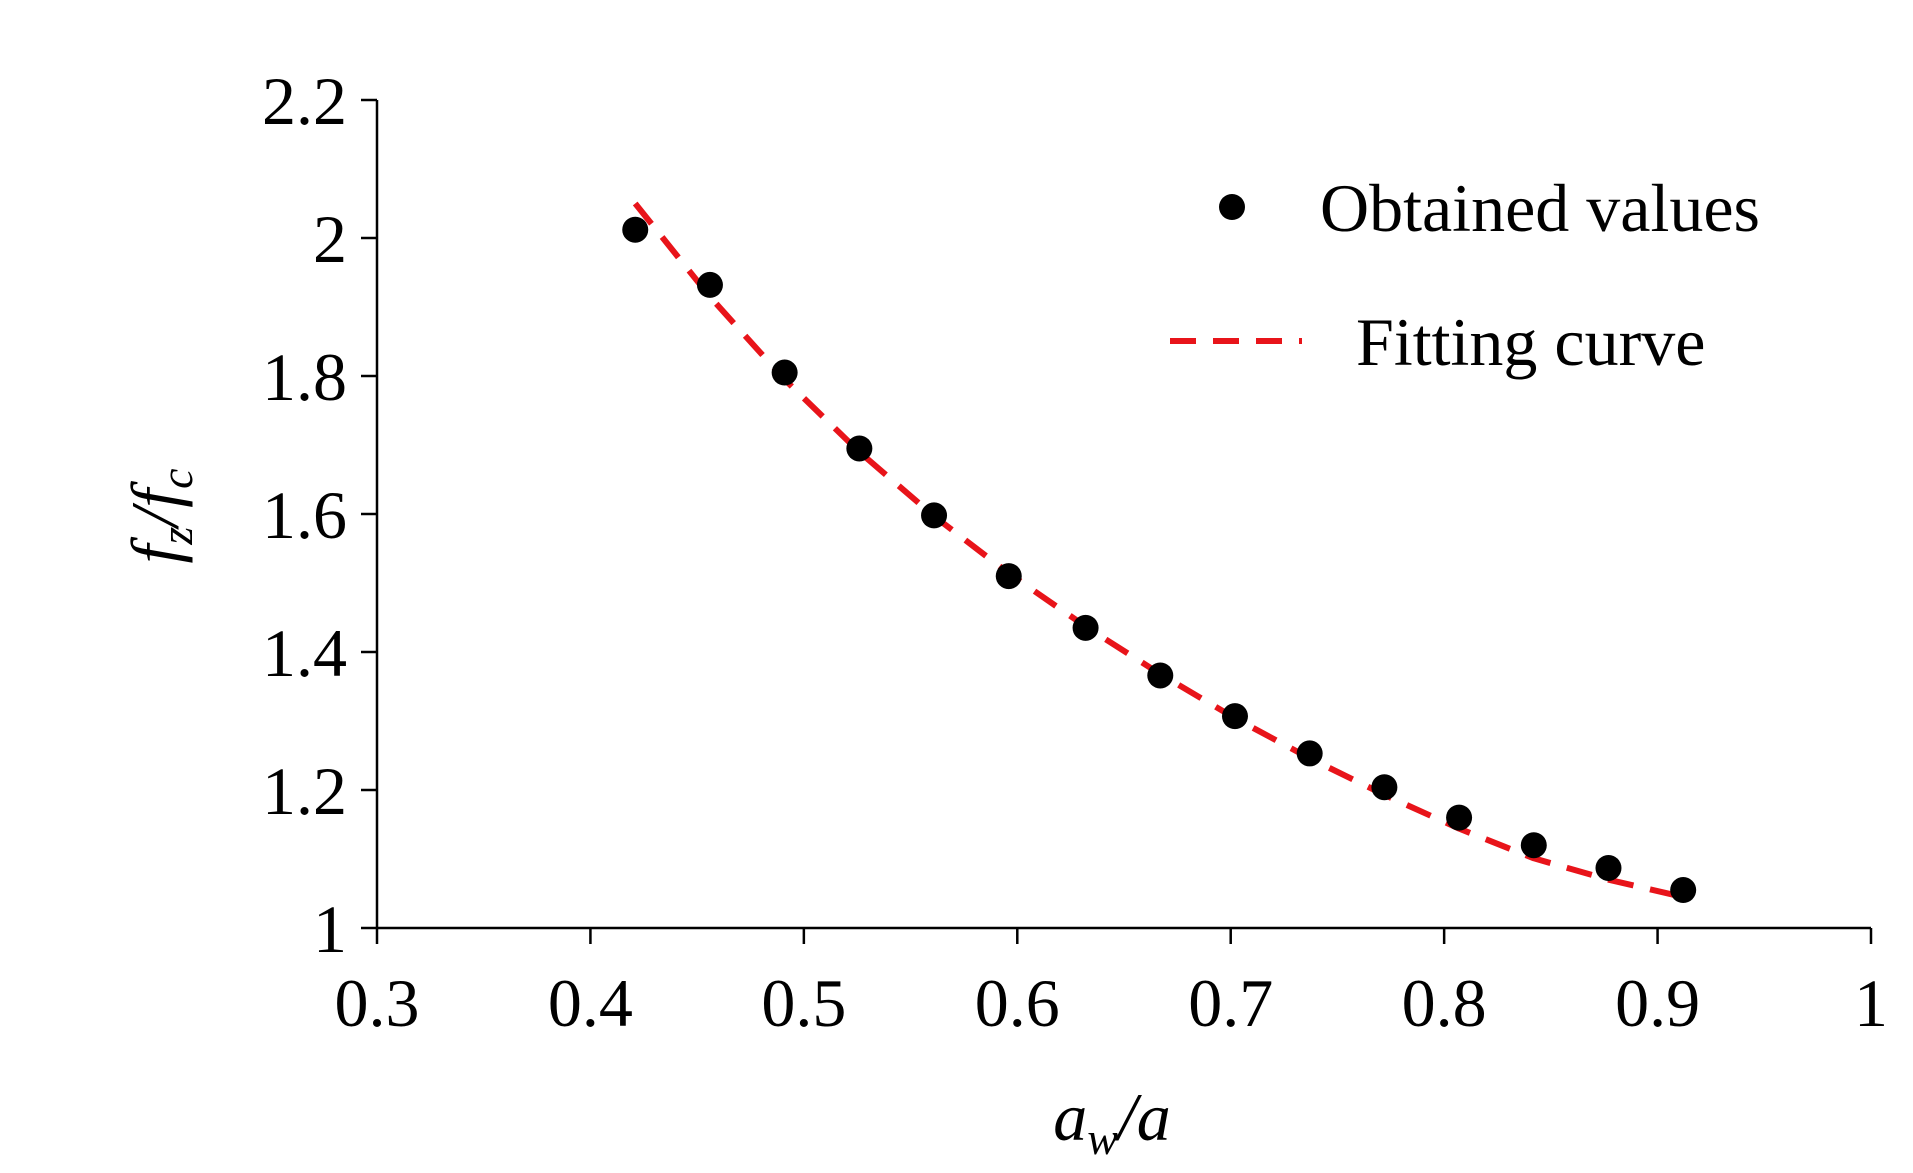 Image resolution: width=1913 pixels, height=1173 pixels. I want to click on x-tick-label: 1, so click(1871, 1003).